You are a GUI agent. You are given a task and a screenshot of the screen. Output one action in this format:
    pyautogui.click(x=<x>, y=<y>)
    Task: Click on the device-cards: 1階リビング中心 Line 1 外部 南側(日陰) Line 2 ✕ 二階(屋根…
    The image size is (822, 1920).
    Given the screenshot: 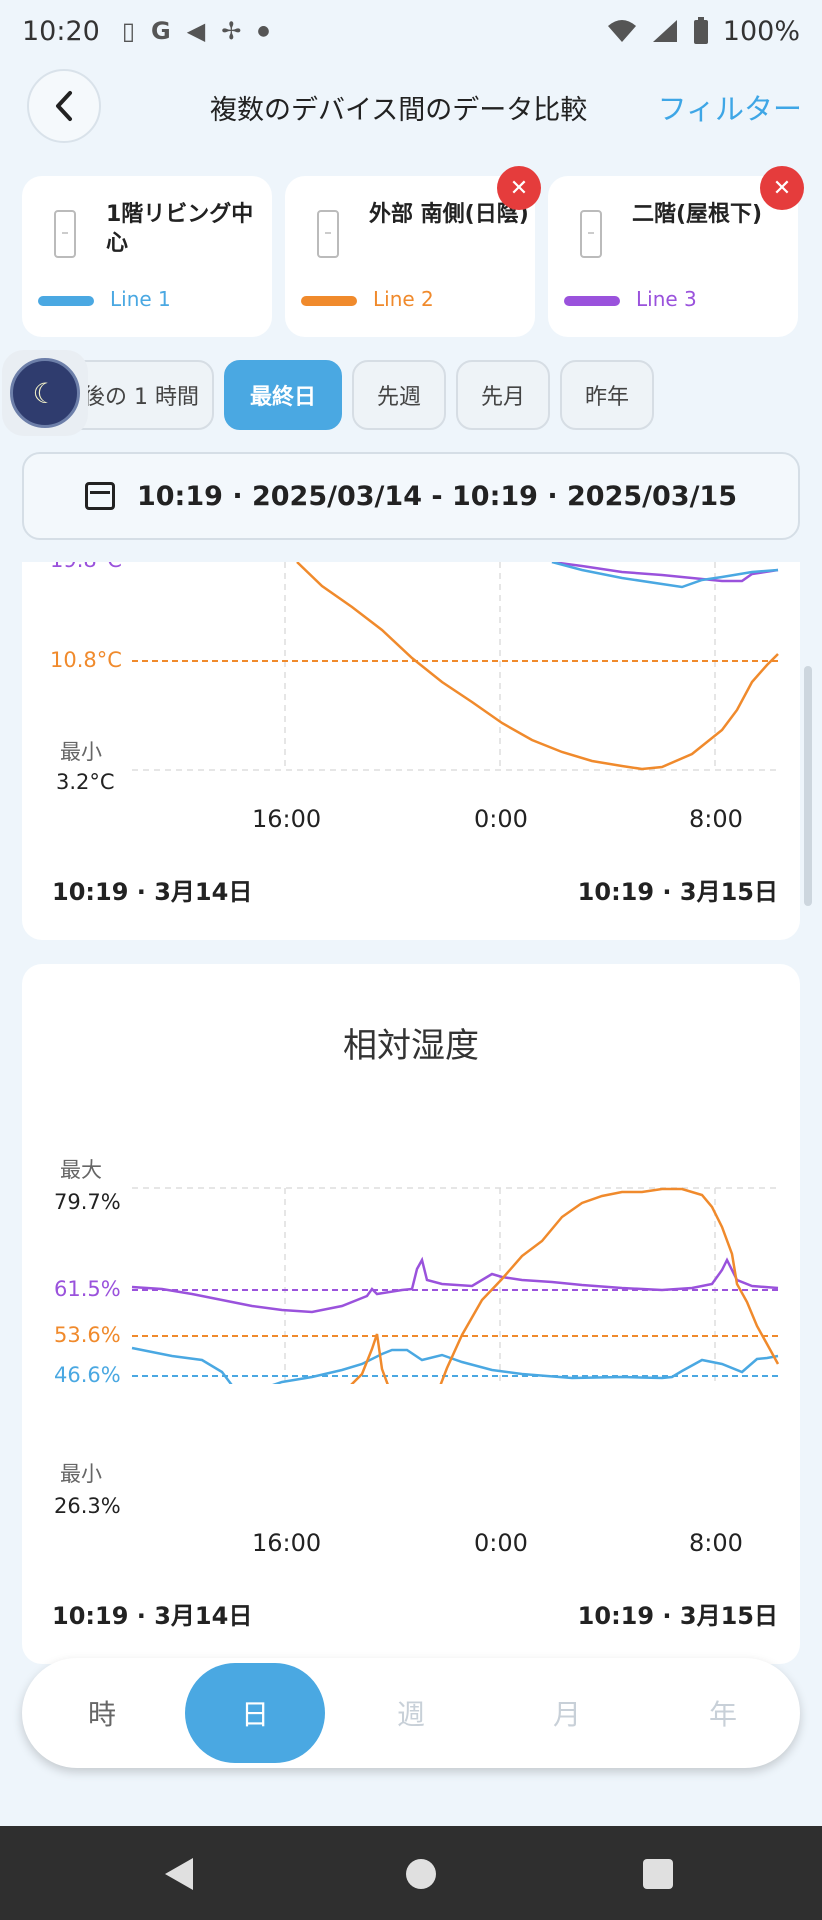 What is the action you would take?
    pyautogui.click(x=413, y=252)
    